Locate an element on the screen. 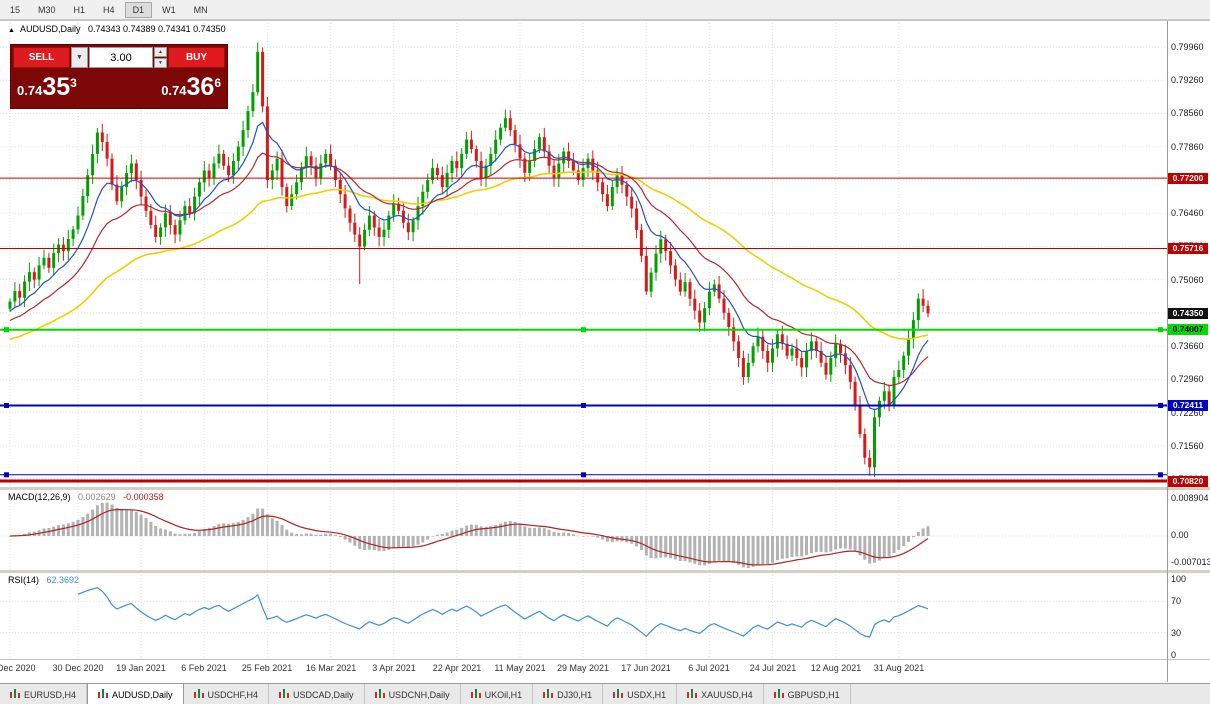 This screenshot has height=704, width=1210. sell-price-base: 0.74 is located at coordinates (30, 90).